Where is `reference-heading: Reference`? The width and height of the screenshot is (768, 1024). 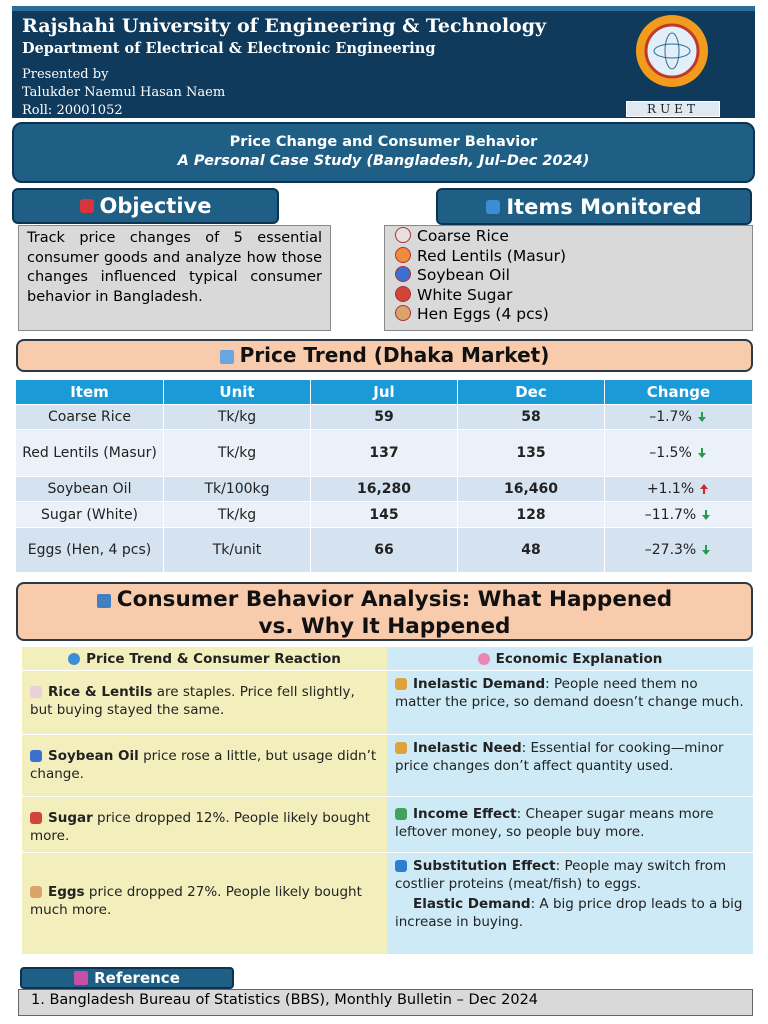 reference-heading: Reference is located at coordinates (127, 978).